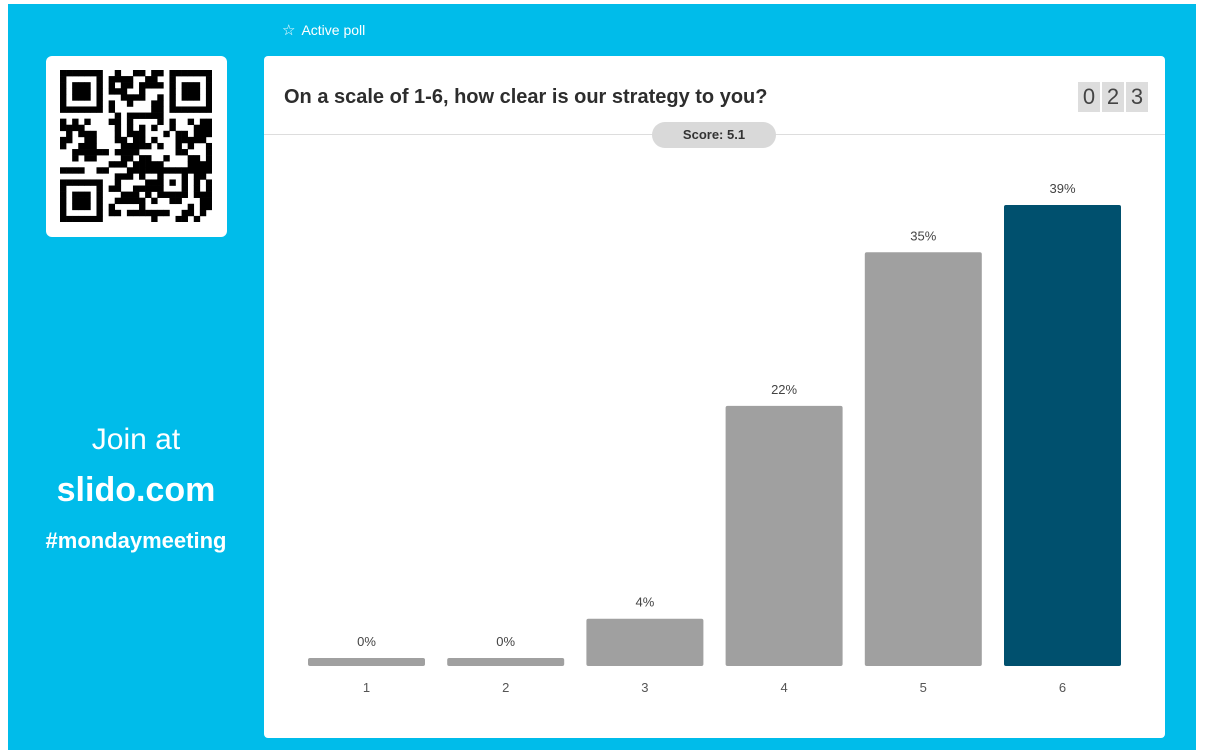 Image resolution: width=1208 pixels, height=750 pixels. I want to click on join-site: slido.com, so click(136, 490).